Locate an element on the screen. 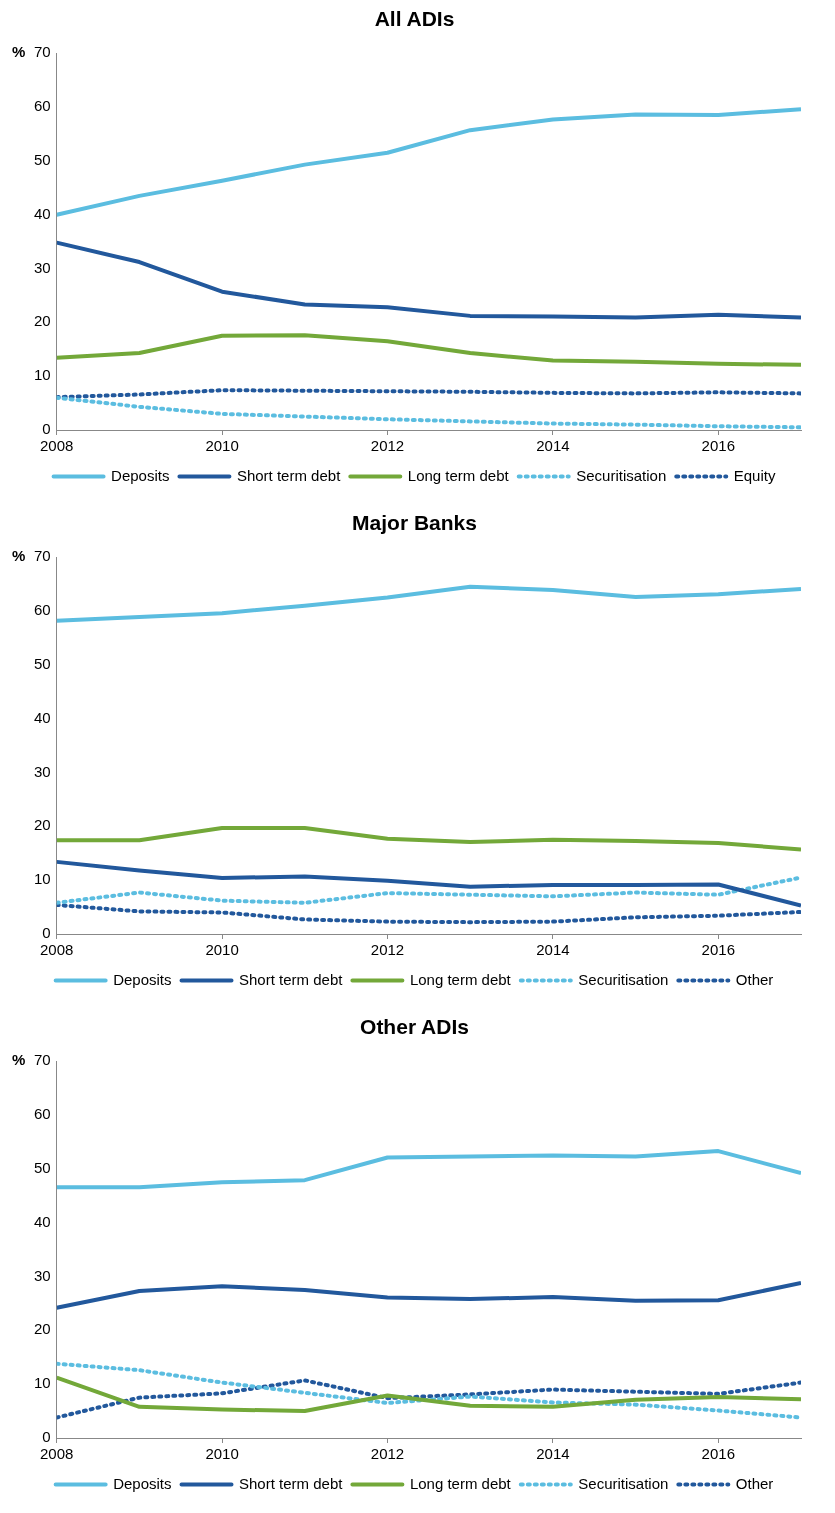 This screenshot has height=1513, width=835. legend-label: Equity is located at coordinates (754, 475).